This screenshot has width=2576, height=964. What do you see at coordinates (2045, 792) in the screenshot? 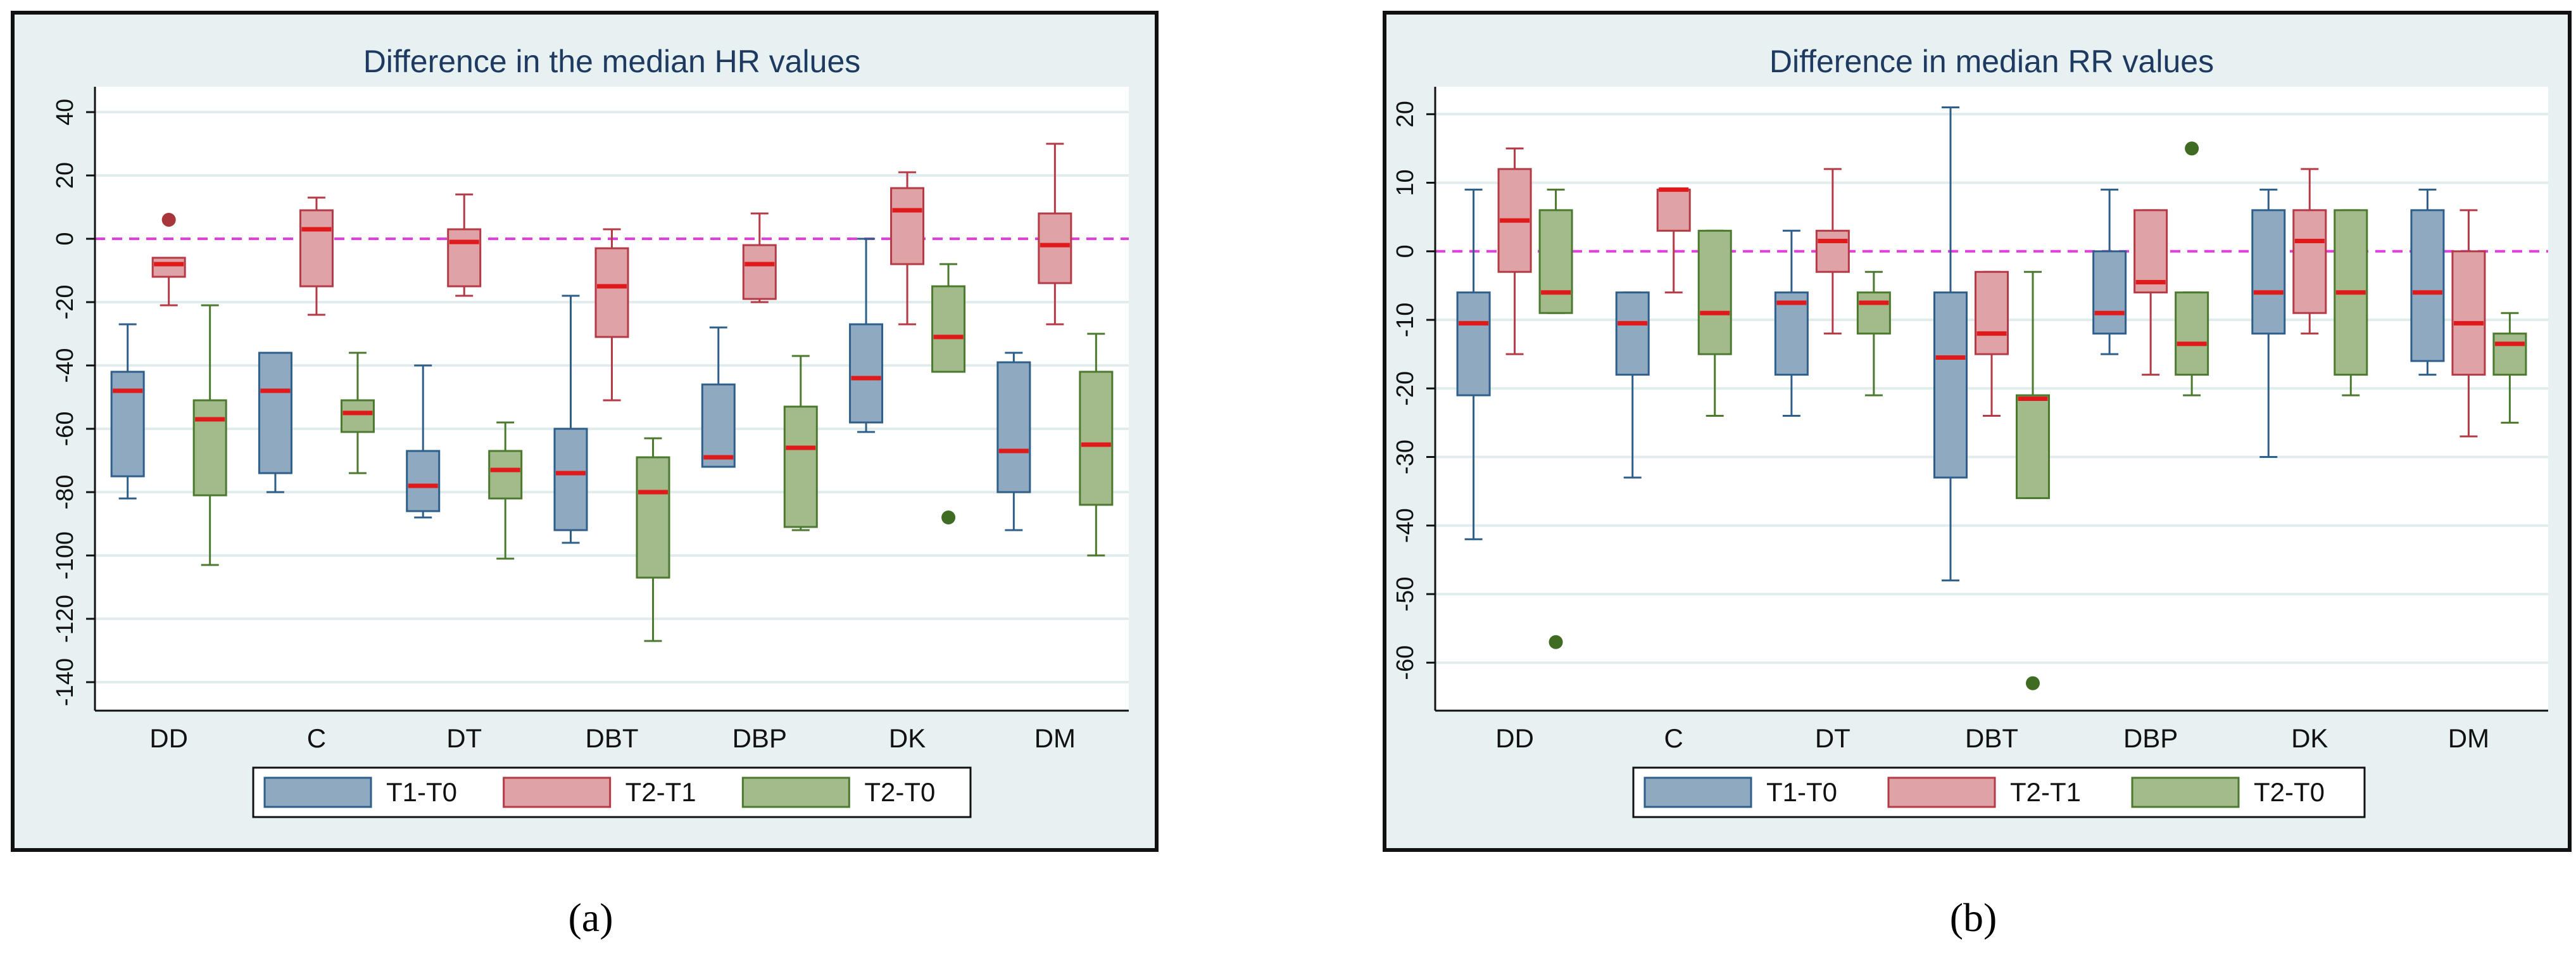
I see `legend-label: T2-T1` at bounding box center [2045, 792].